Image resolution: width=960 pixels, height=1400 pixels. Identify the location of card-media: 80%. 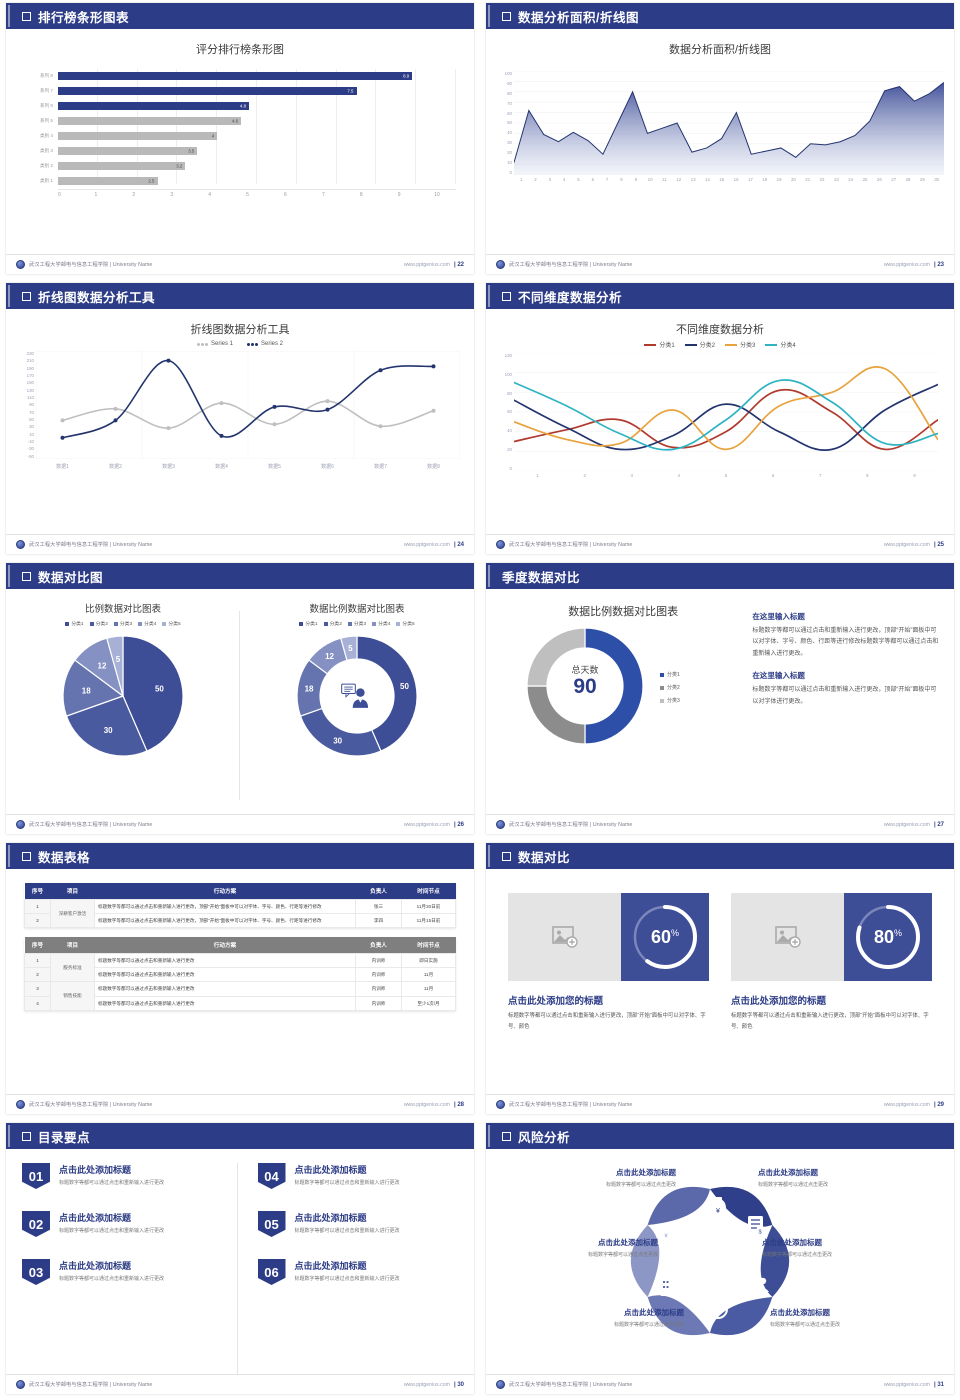
(831, 937).